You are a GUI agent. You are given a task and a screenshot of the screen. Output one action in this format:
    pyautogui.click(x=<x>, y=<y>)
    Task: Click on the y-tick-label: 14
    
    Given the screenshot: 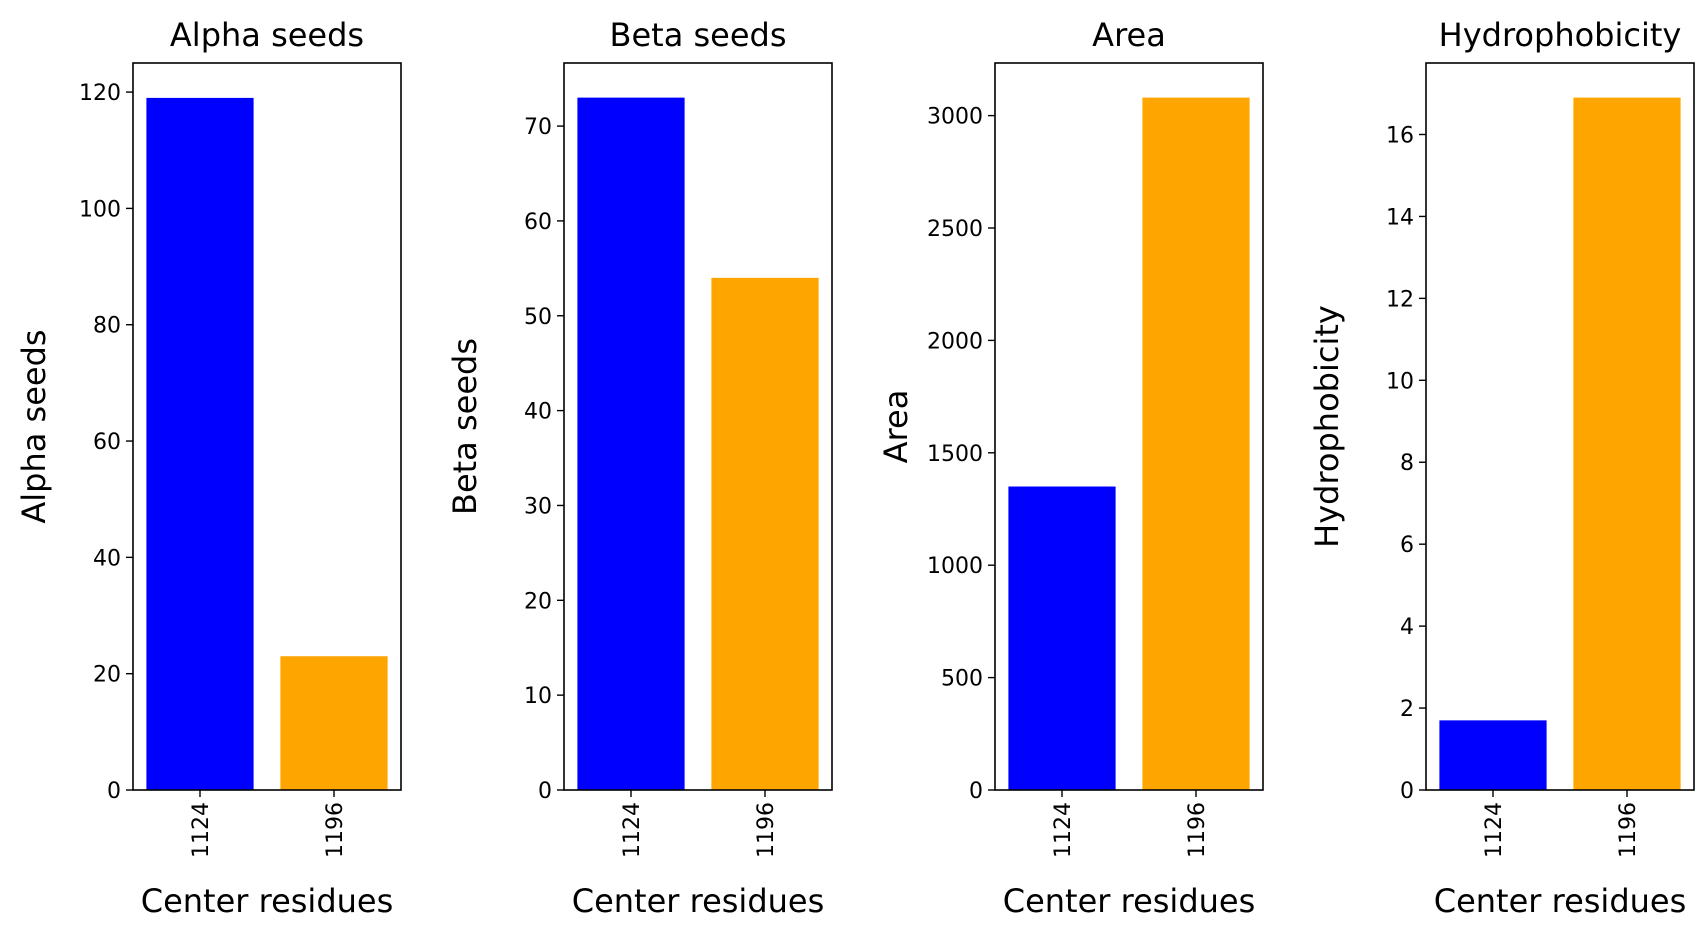 What is the action you would take?
    pyautogui.click(x=1400, y=217)
    